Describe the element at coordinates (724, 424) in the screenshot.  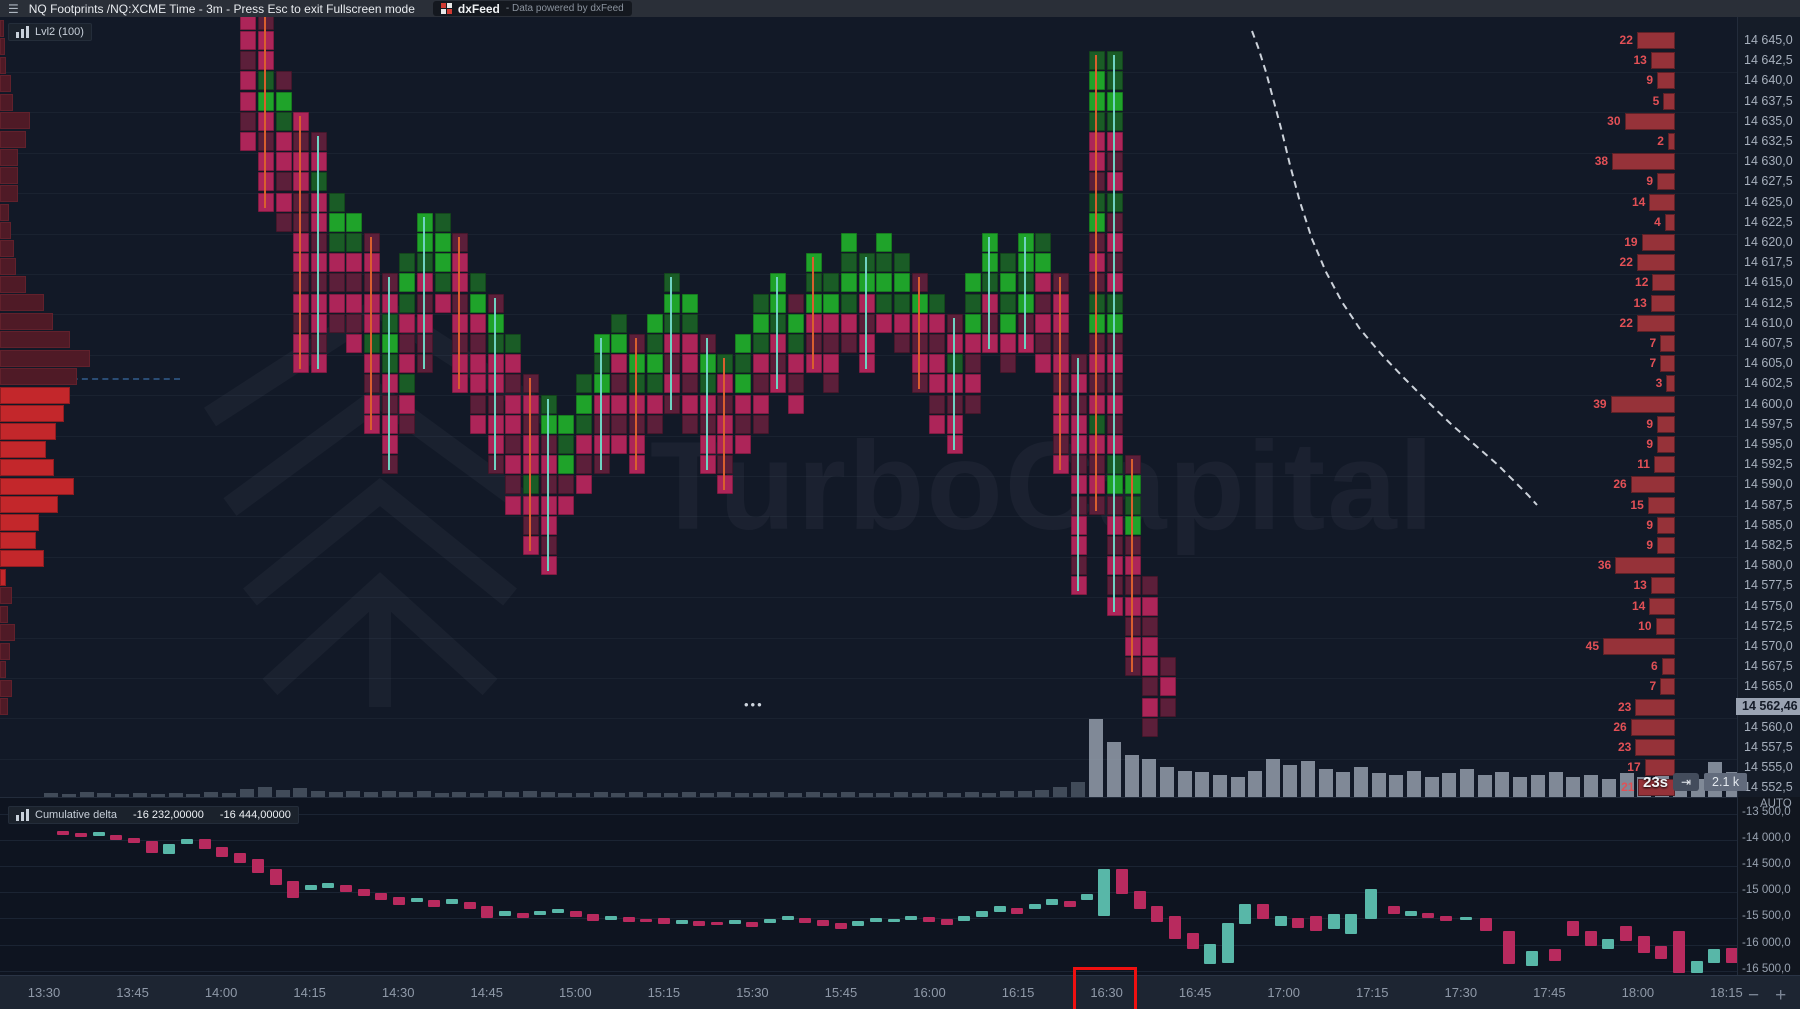
I see `poc-line-orange` at that location.